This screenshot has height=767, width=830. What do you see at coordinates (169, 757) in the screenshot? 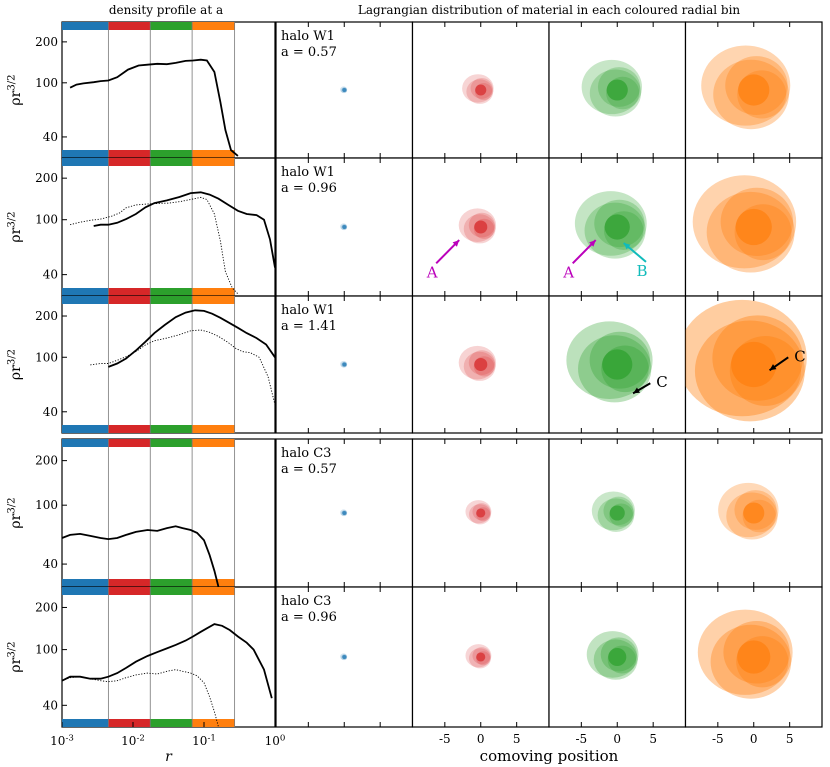
I see `x-axis-label: r` at bounding box center [169, 757].